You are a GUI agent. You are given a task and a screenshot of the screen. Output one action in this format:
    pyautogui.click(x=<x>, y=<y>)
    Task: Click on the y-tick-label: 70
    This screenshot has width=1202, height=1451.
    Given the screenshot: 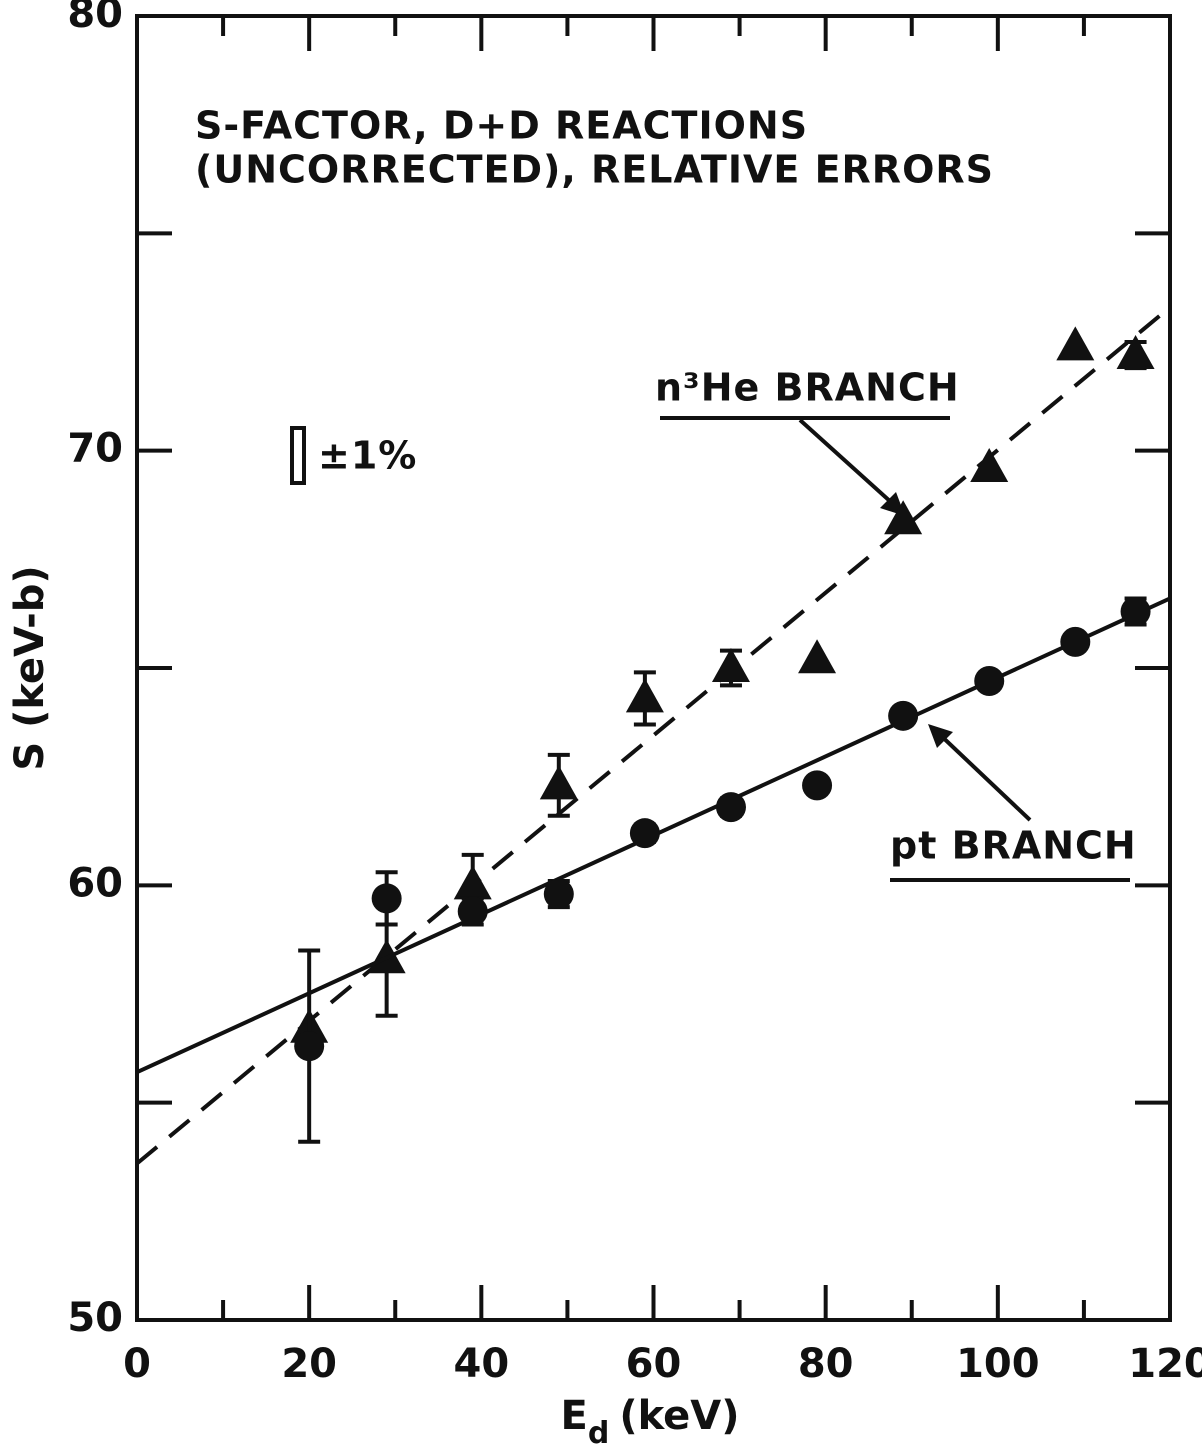 What is the action you would take?
    pyautogui.click(x=95, y=449)
    